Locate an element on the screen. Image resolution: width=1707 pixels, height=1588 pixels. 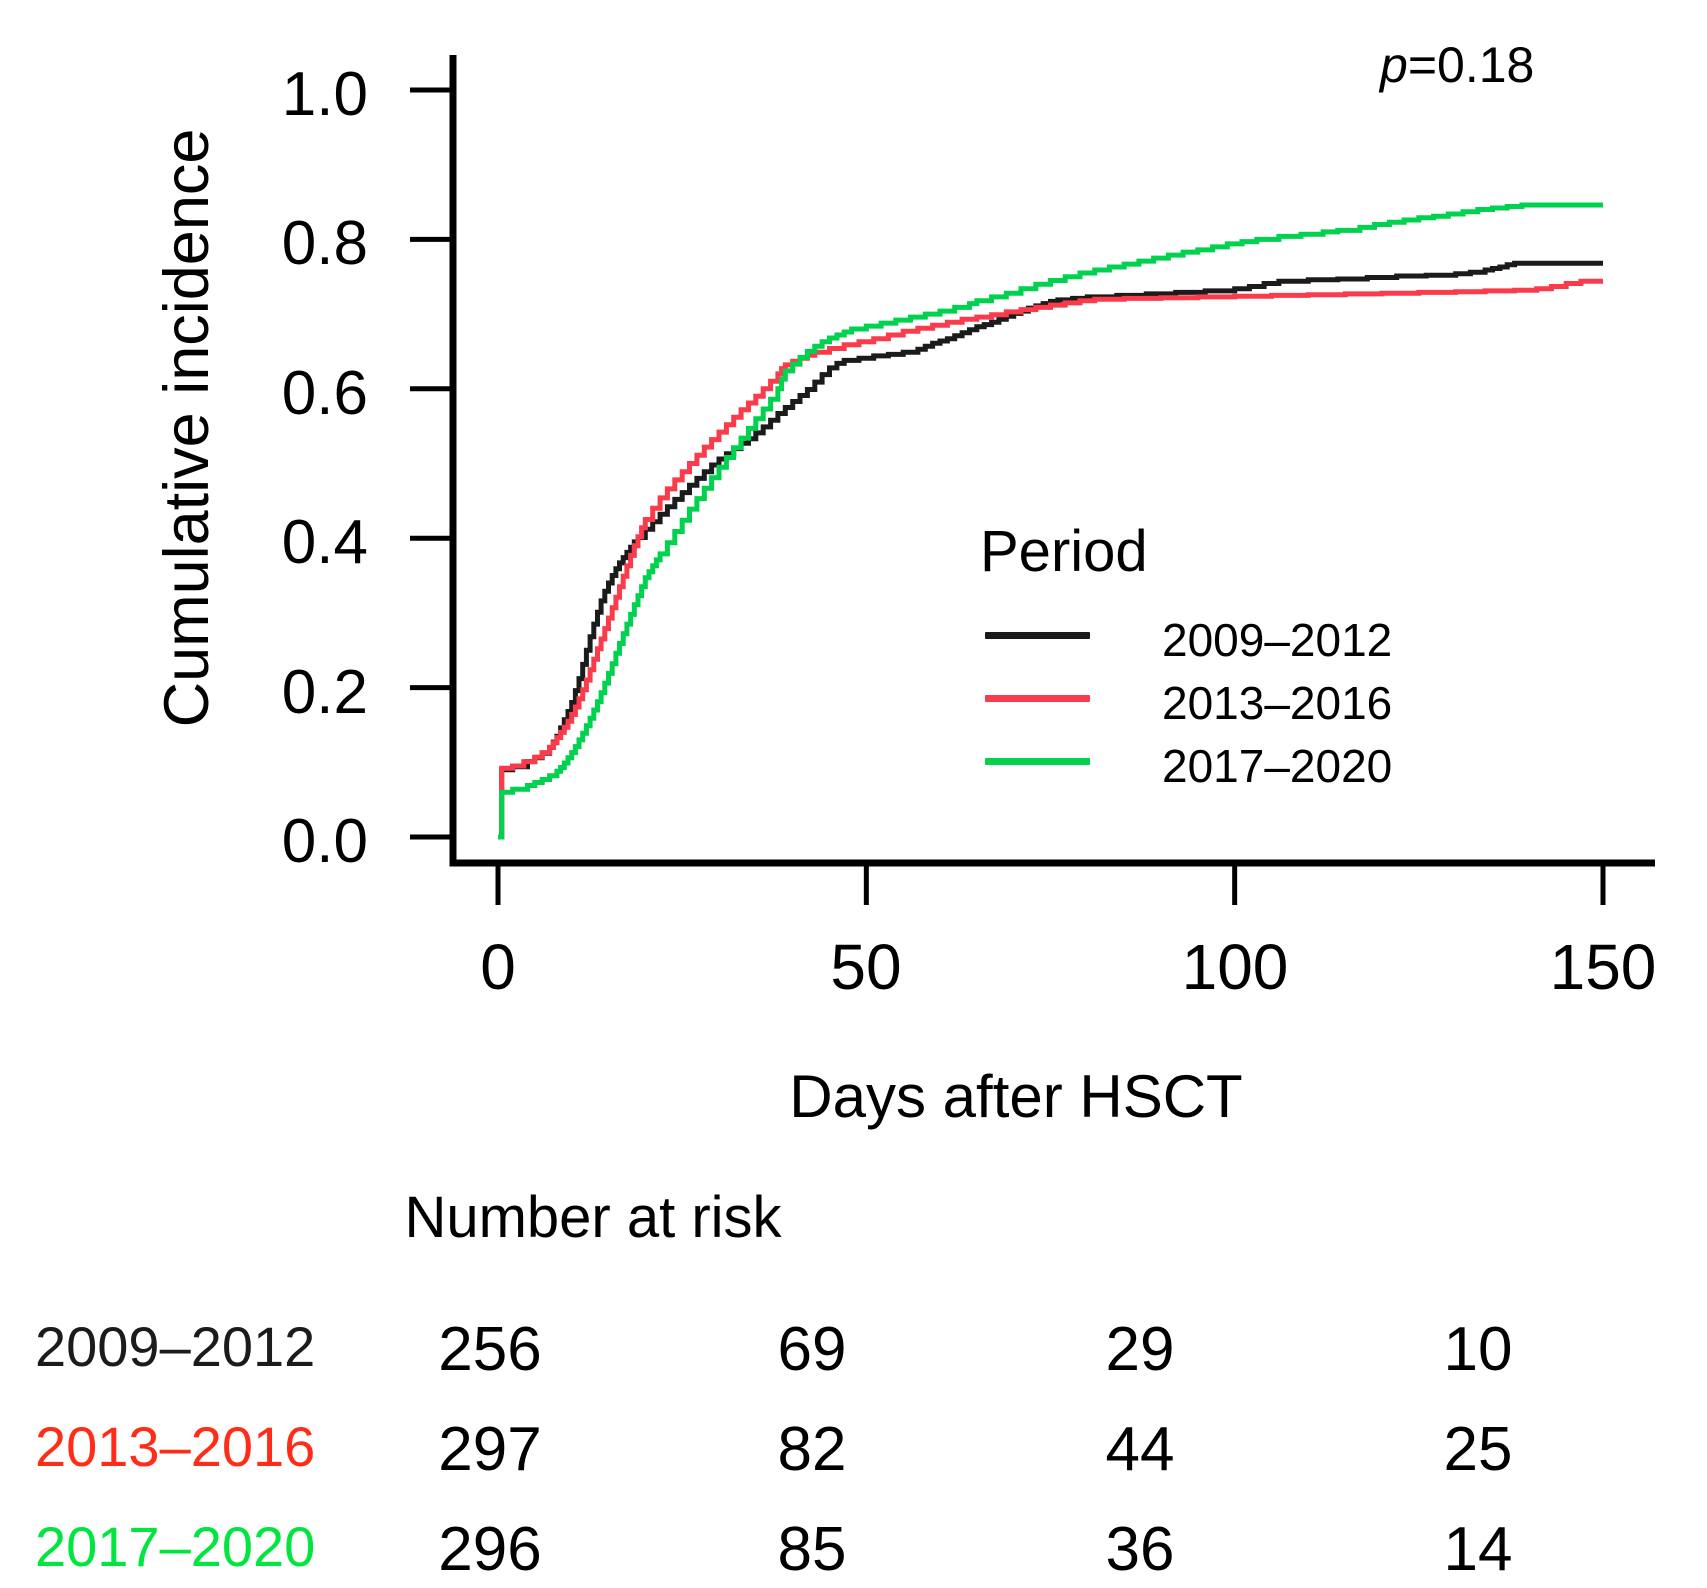
risk-value: 44 is located at coordinates (1140, 1449).